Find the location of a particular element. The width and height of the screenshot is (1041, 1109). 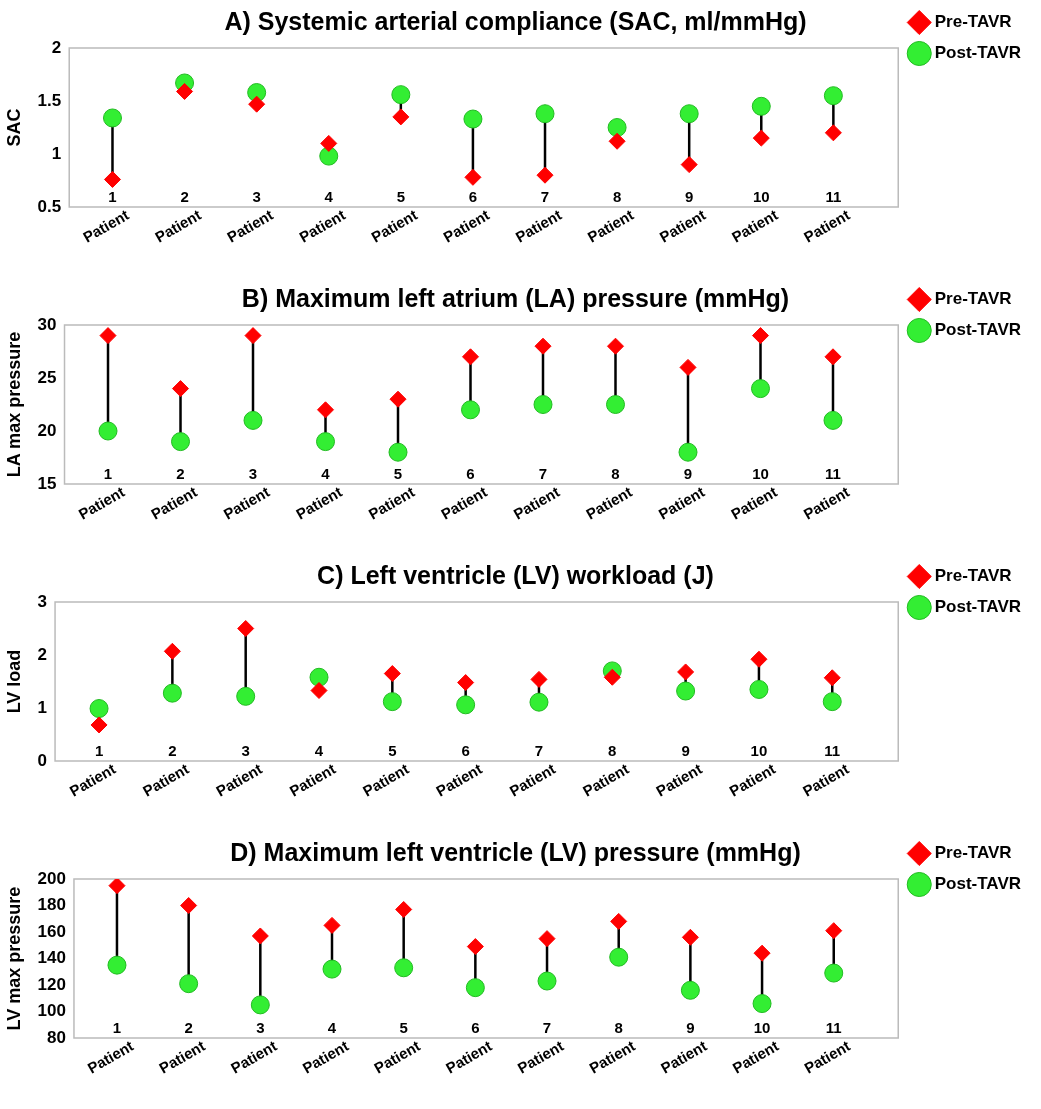

y-tick-label: 0 is located at coordinates (42, 760).